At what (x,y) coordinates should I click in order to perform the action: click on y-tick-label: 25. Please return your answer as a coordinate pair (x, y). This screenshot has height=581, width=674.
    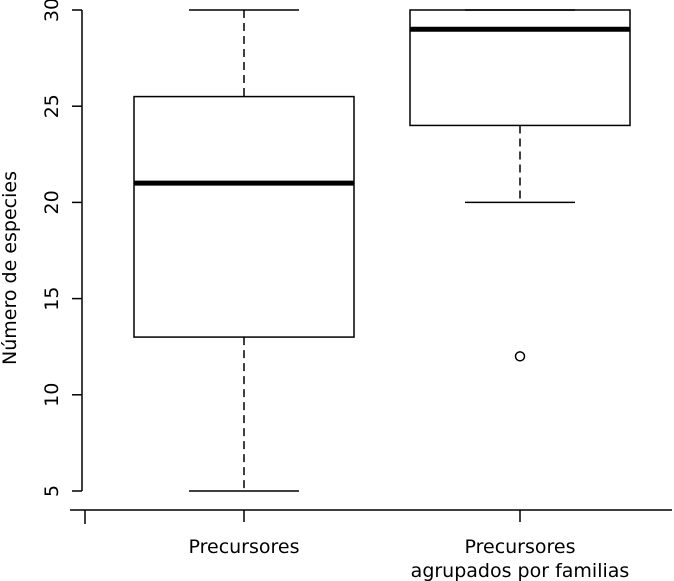
    Looking at the image, I should click on (52, 106).